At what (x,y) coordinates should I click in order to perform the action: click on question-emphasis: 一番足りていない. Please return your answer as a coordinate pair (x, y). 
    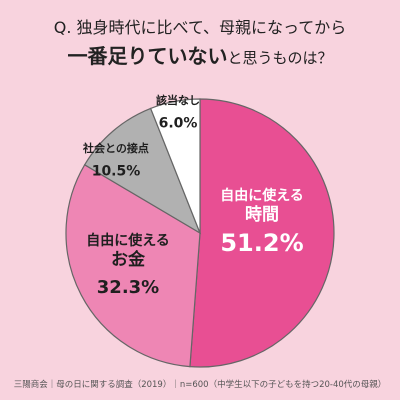
    Looking at the image, I should click on (147, 56).